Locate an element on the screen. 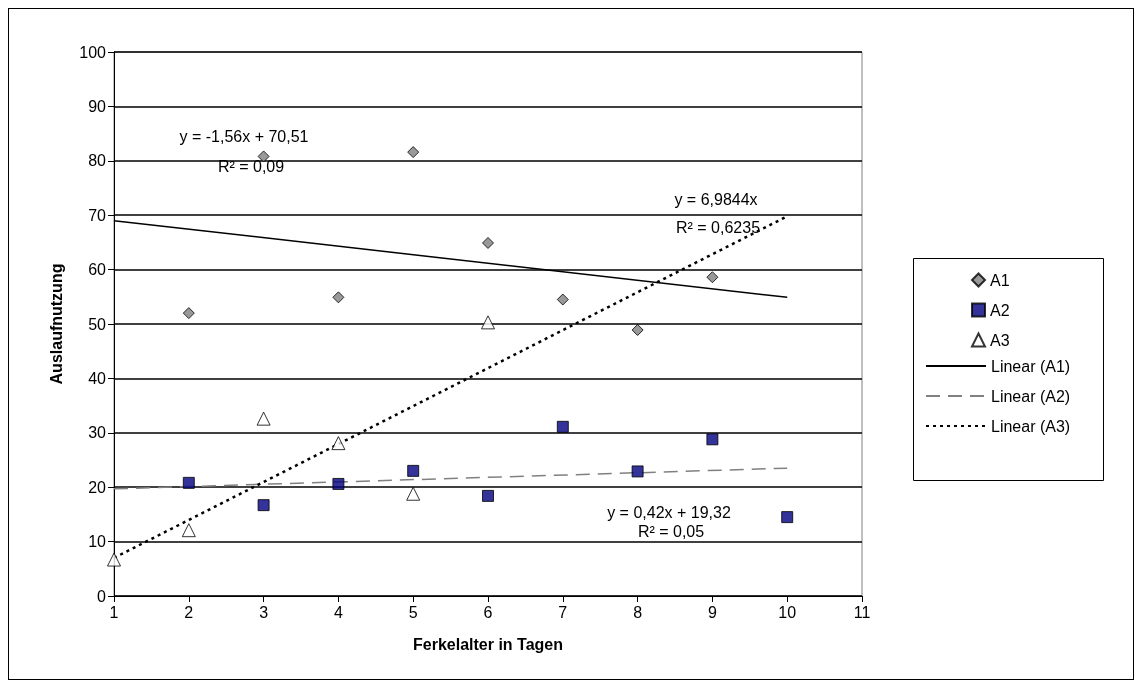 The height and width of the screenshot is (688, 1142). y-tick-label: 90 is located at coordinates (97, 106).